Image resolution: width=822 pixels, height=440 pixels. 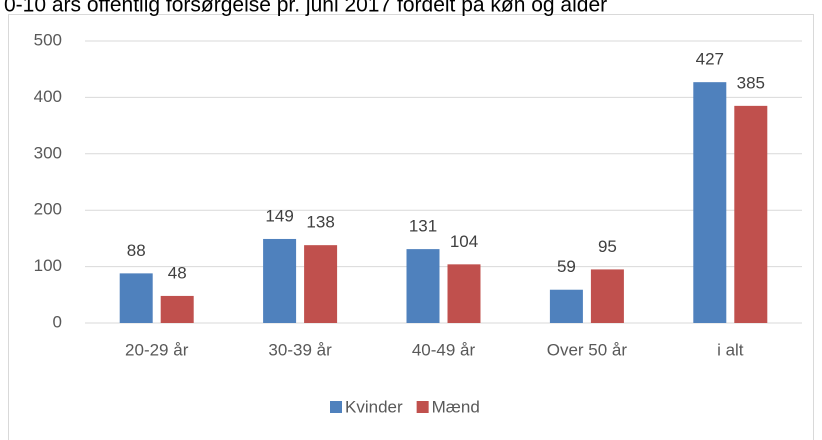 I want to click on y-tick-label: 500, so click(x=48, y=39).